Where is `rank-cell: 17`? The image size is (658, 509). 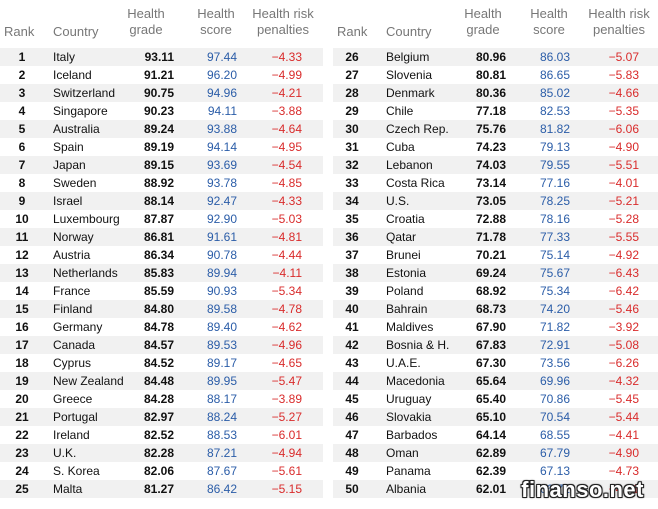 rank-cell: 17 is located at coordinates (22, 345).